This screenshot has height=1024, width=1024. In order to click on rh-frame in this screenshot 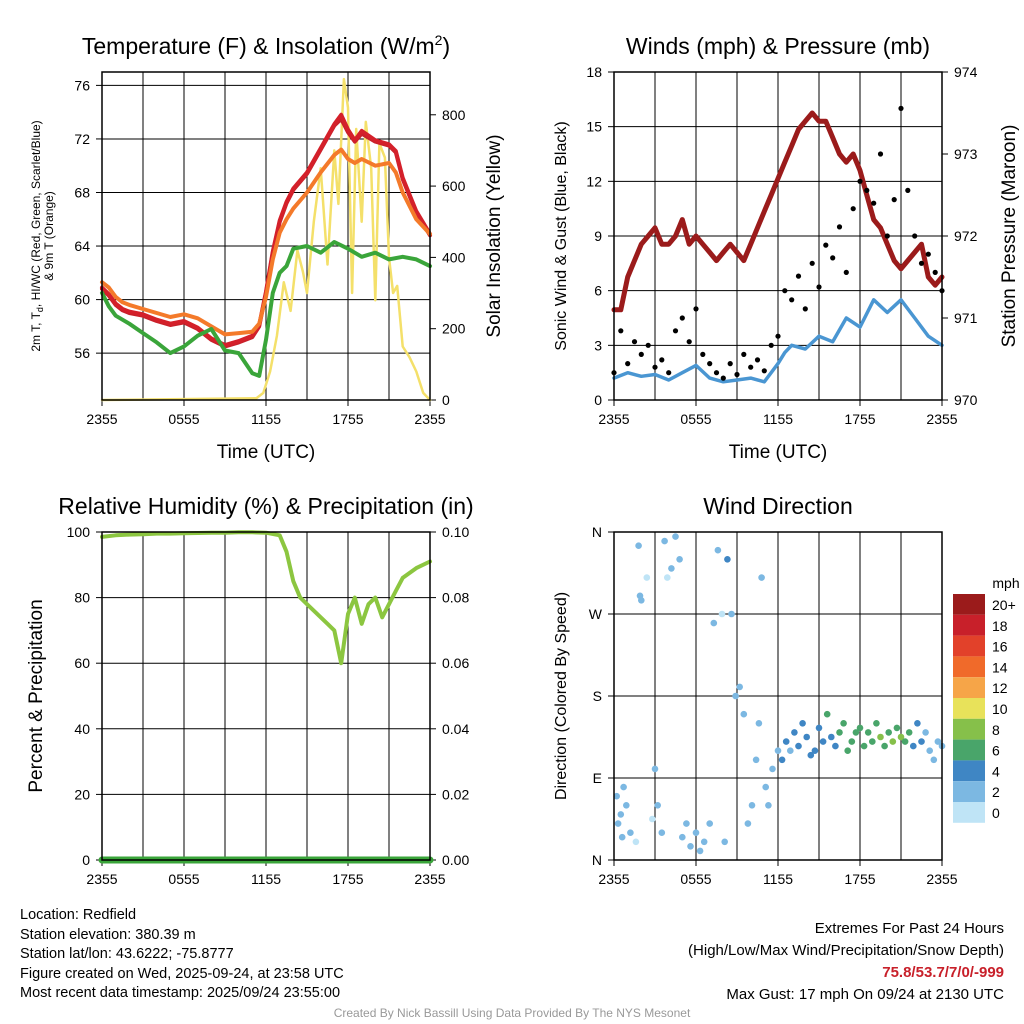, I will do `click(266, 696)`.